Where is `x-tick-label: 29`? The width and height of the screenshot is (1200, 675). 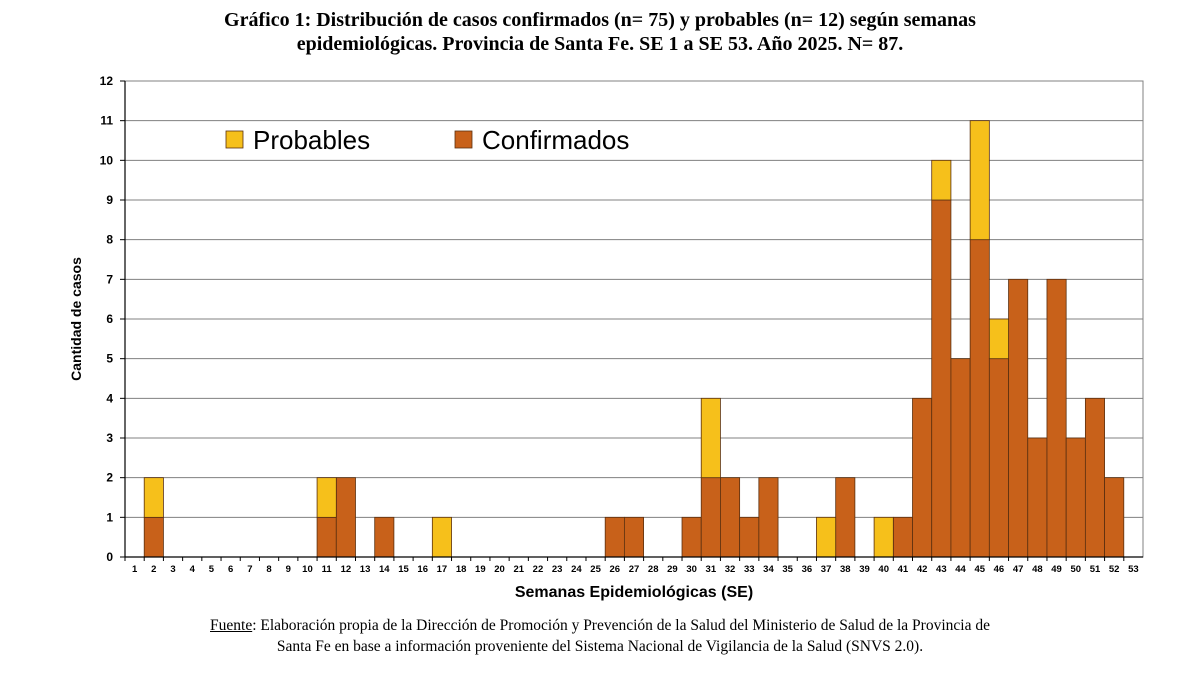
x-tick-label: 29 is located at coordinates (672, 569).